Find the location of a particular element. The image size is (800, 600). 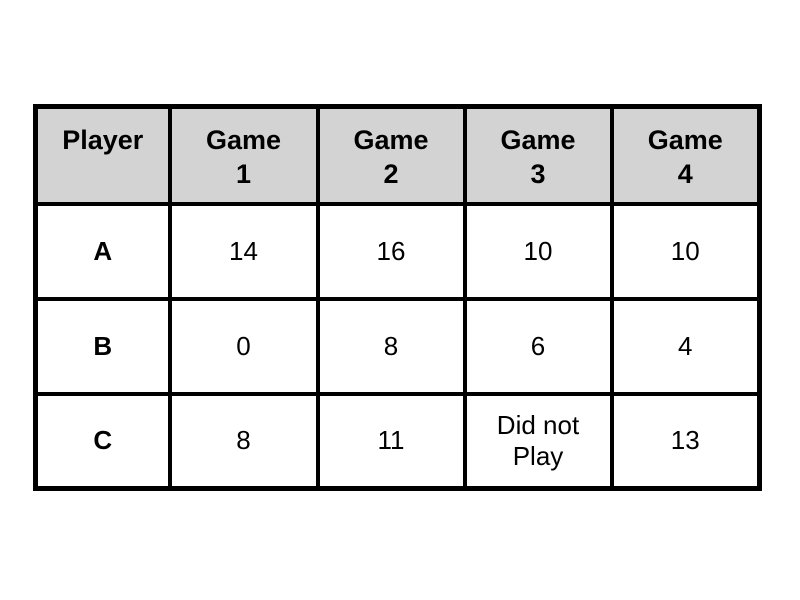

player-cell-b: B is located at coordinates (102, 346).